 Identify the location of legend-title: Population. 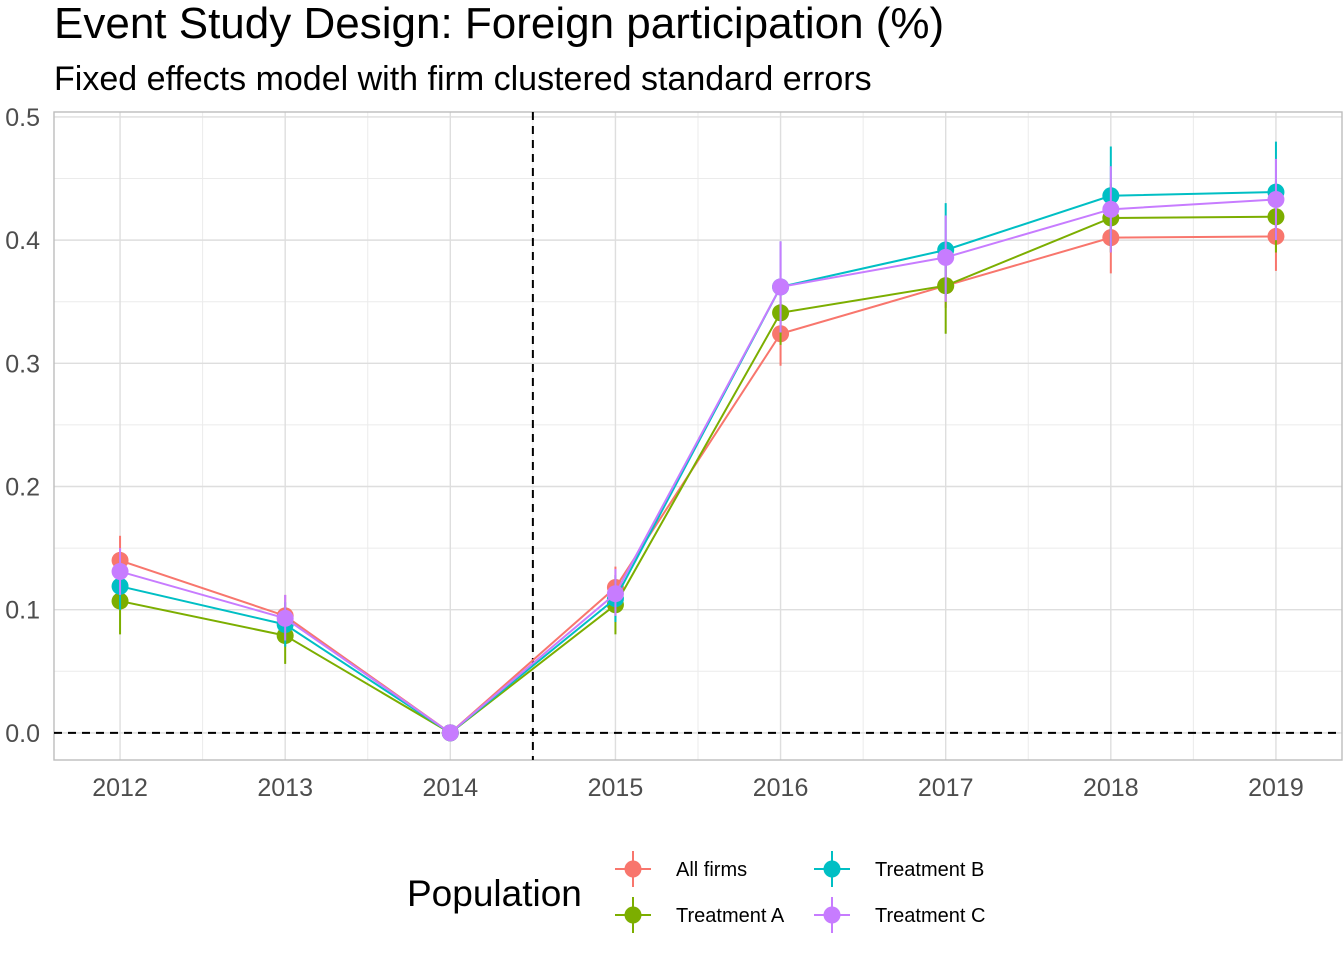
(494, 893).